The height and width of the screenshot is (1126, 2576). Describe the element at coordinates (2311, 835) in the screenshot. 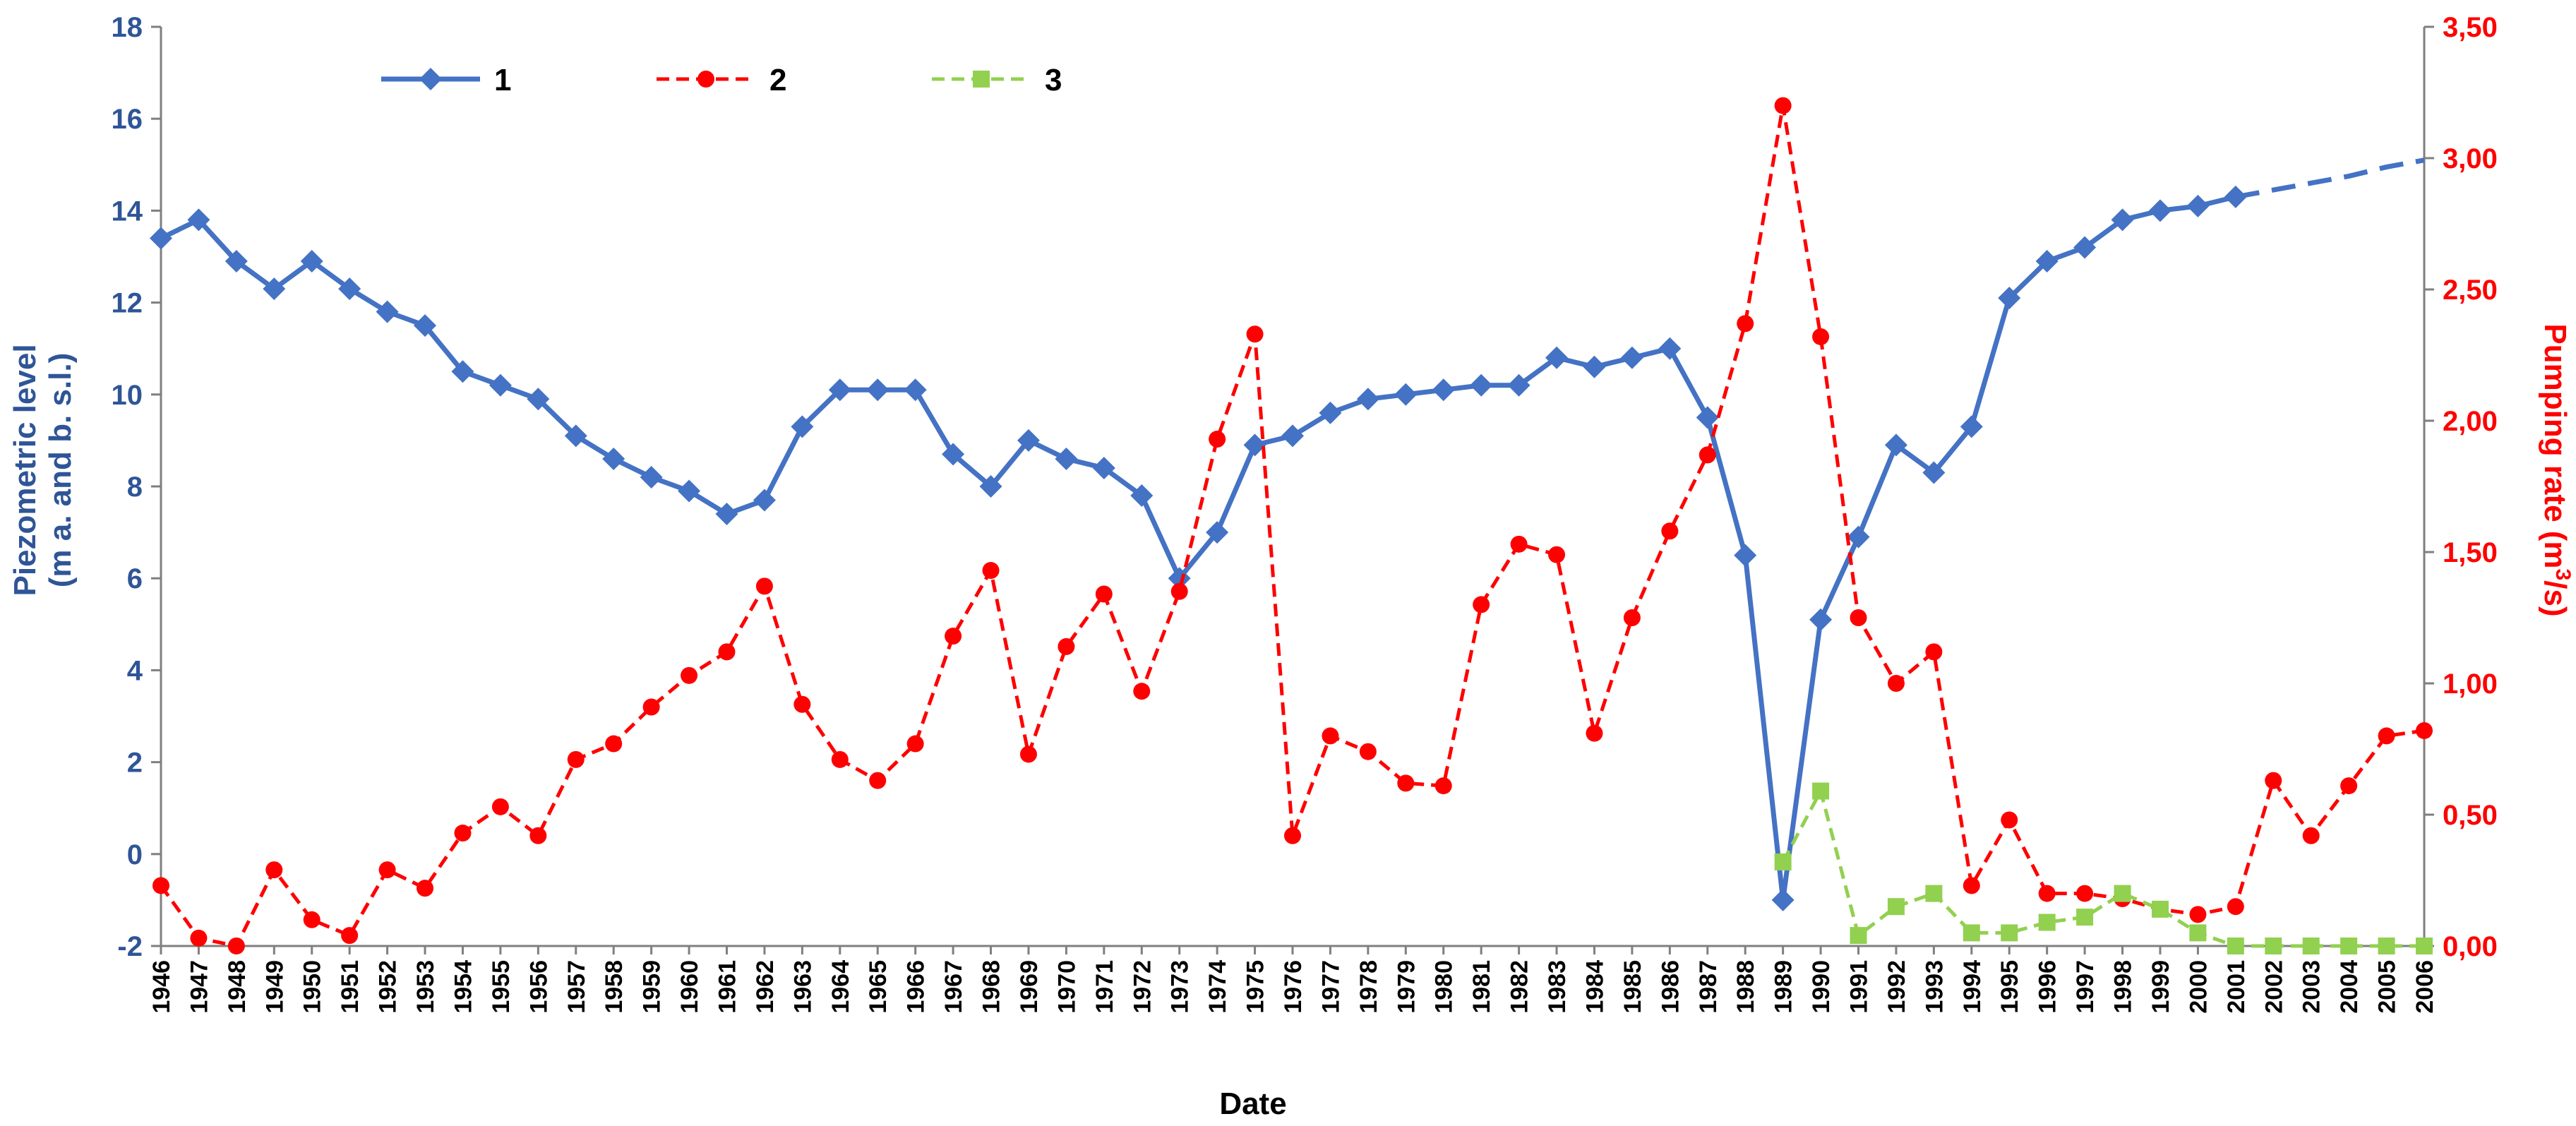

I see `series-2-point-2003` at that location.